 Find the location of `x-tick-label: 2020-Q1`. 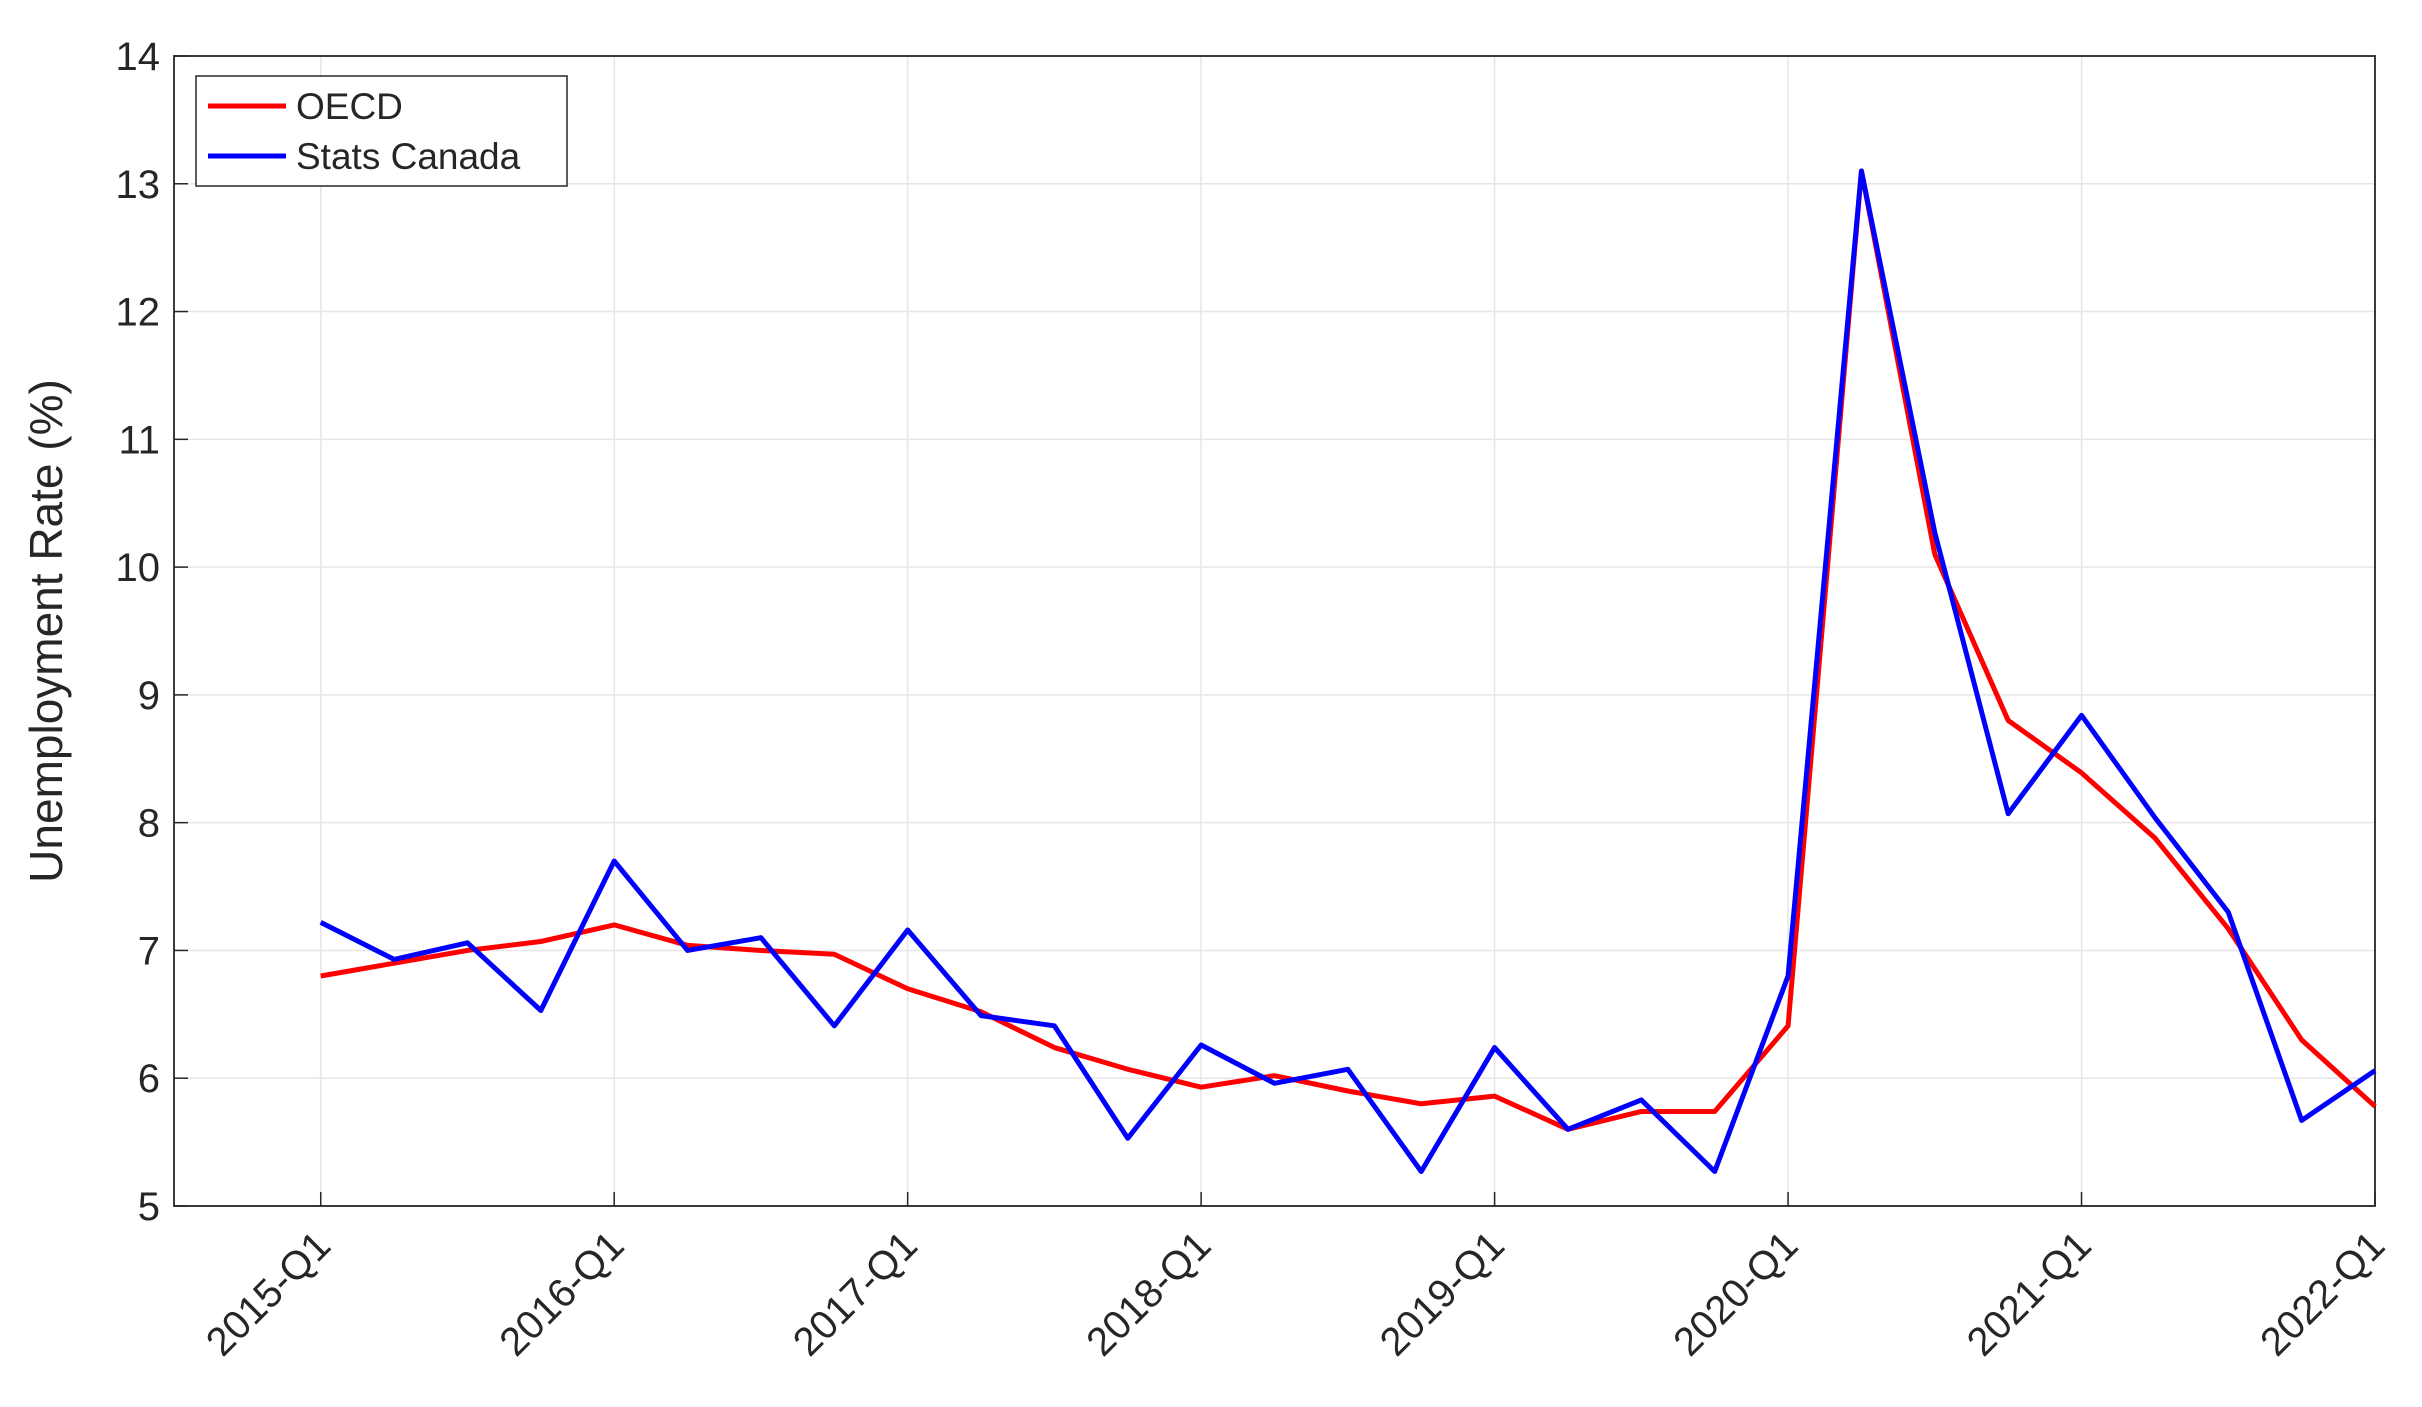

x-tick-label: 2020-Q1 is located at coordinates (1735, 1293).